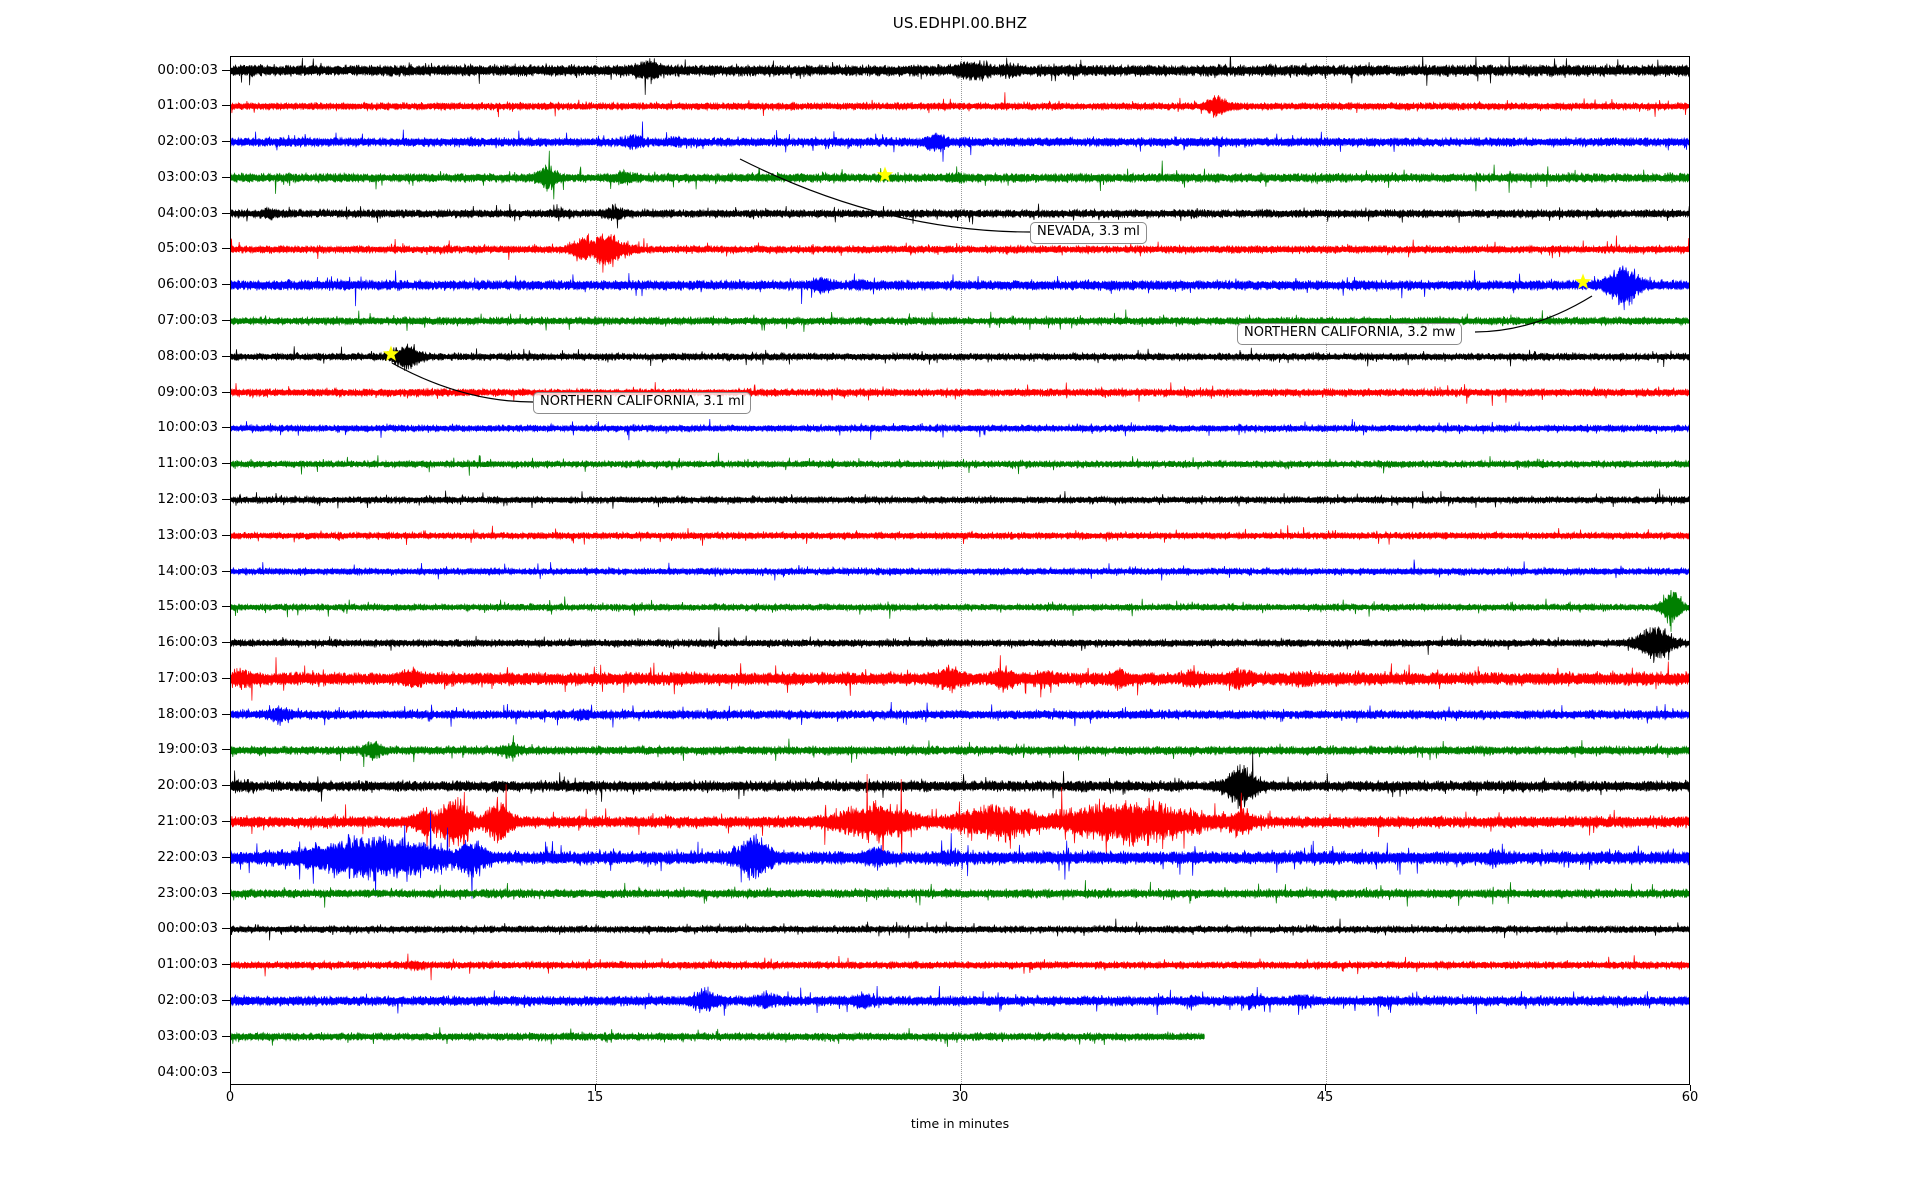 Image resolution: width=1920 pixels, height=1200 pixels. What do you see at coordinates (187, 785) in the screenshot?
I see `y-tick-label: 20:00:03` at bounding box center [187, 785].